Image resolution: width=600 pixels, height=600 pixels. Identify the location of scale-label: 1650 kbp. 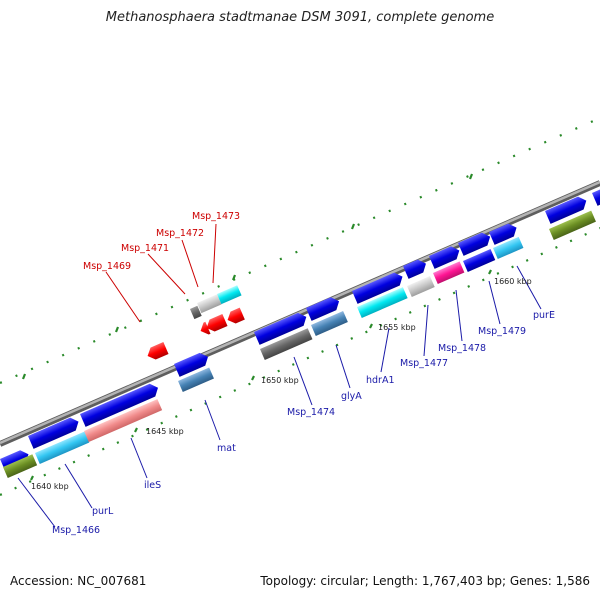
(280, 380).